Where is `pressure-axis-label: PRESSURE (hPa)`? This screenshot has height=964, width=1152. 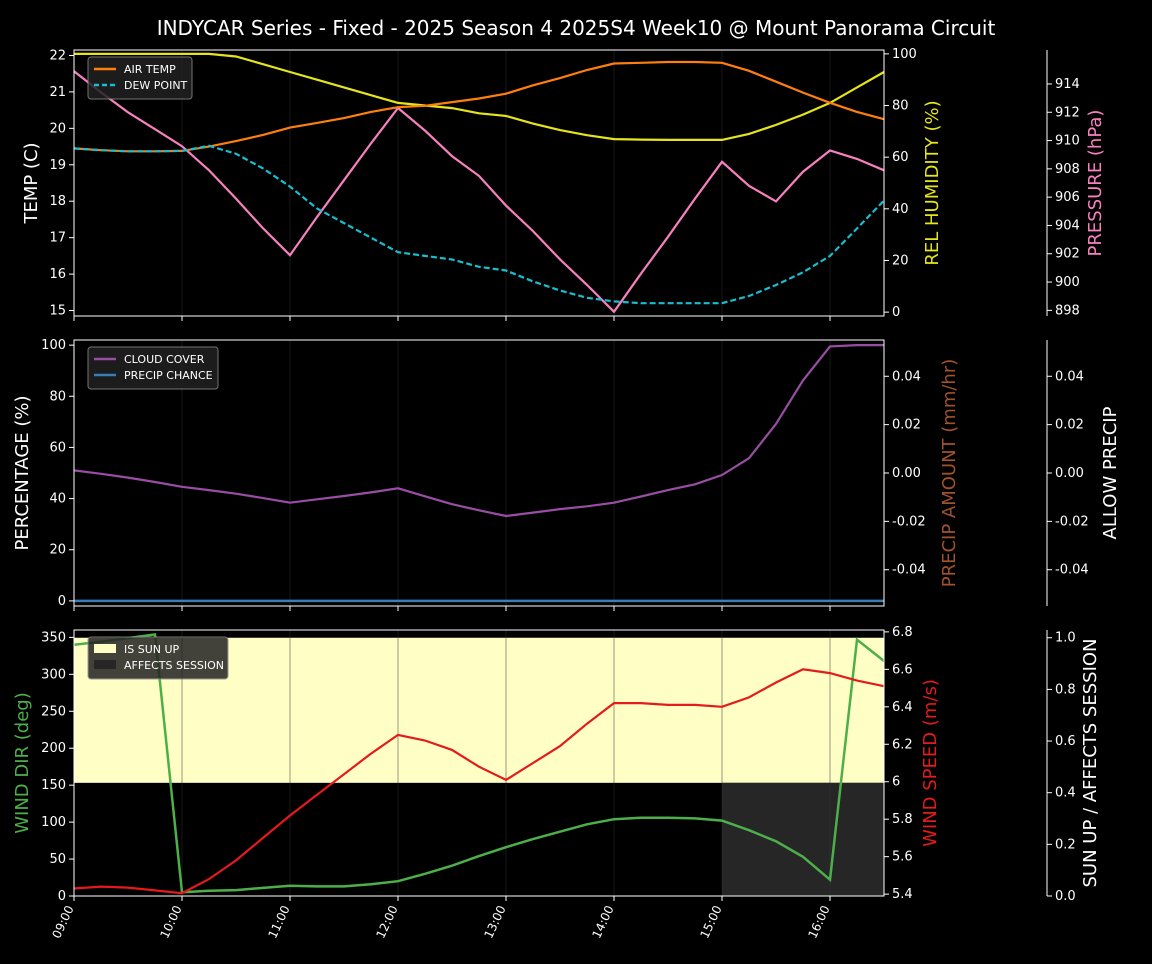
pressure-axis-label: PRESSURE (hPa) is located at coordinates (1095, 183).